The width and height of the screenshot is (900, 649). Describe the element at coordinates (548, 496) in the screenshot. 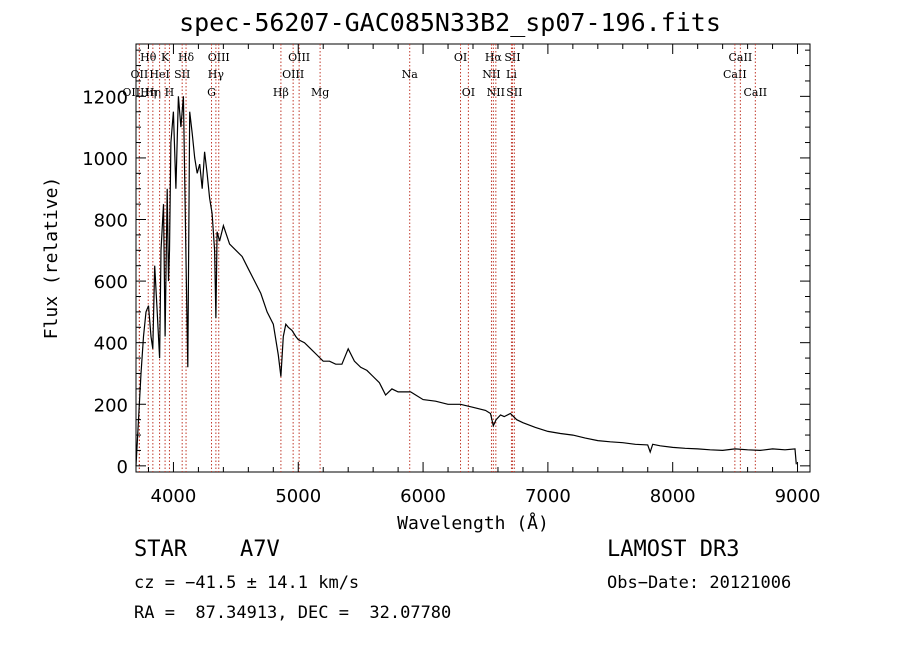

I see `x-tick-label: 7000` at that location.